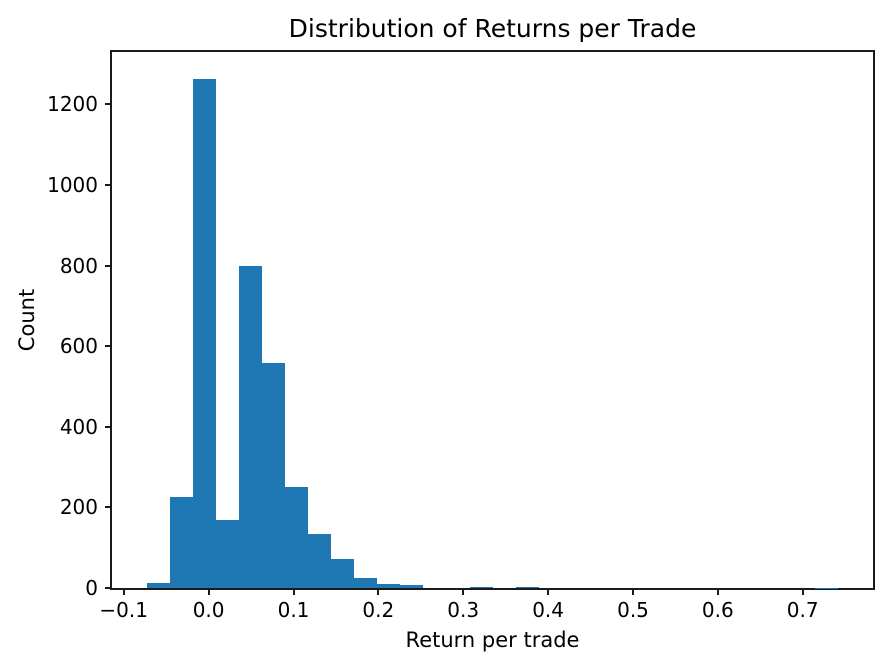 The height and width of the screenshot is (672, 896). Describe the element at coordinates (123, 610) in the screenshot. I see `x-tick-label: −0.1` at that location.